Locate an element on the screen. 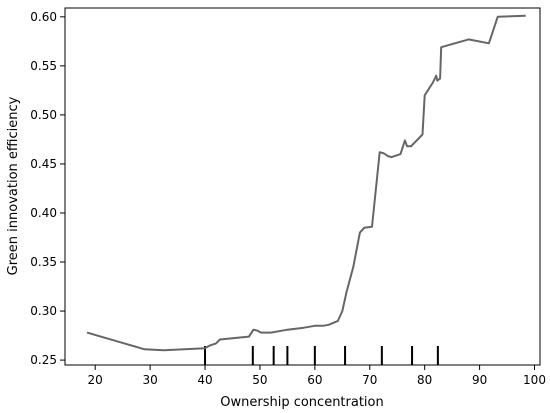 This screenshot has width=550, height=413. x-tick-label: 30 is located at coordinates (149, 380).